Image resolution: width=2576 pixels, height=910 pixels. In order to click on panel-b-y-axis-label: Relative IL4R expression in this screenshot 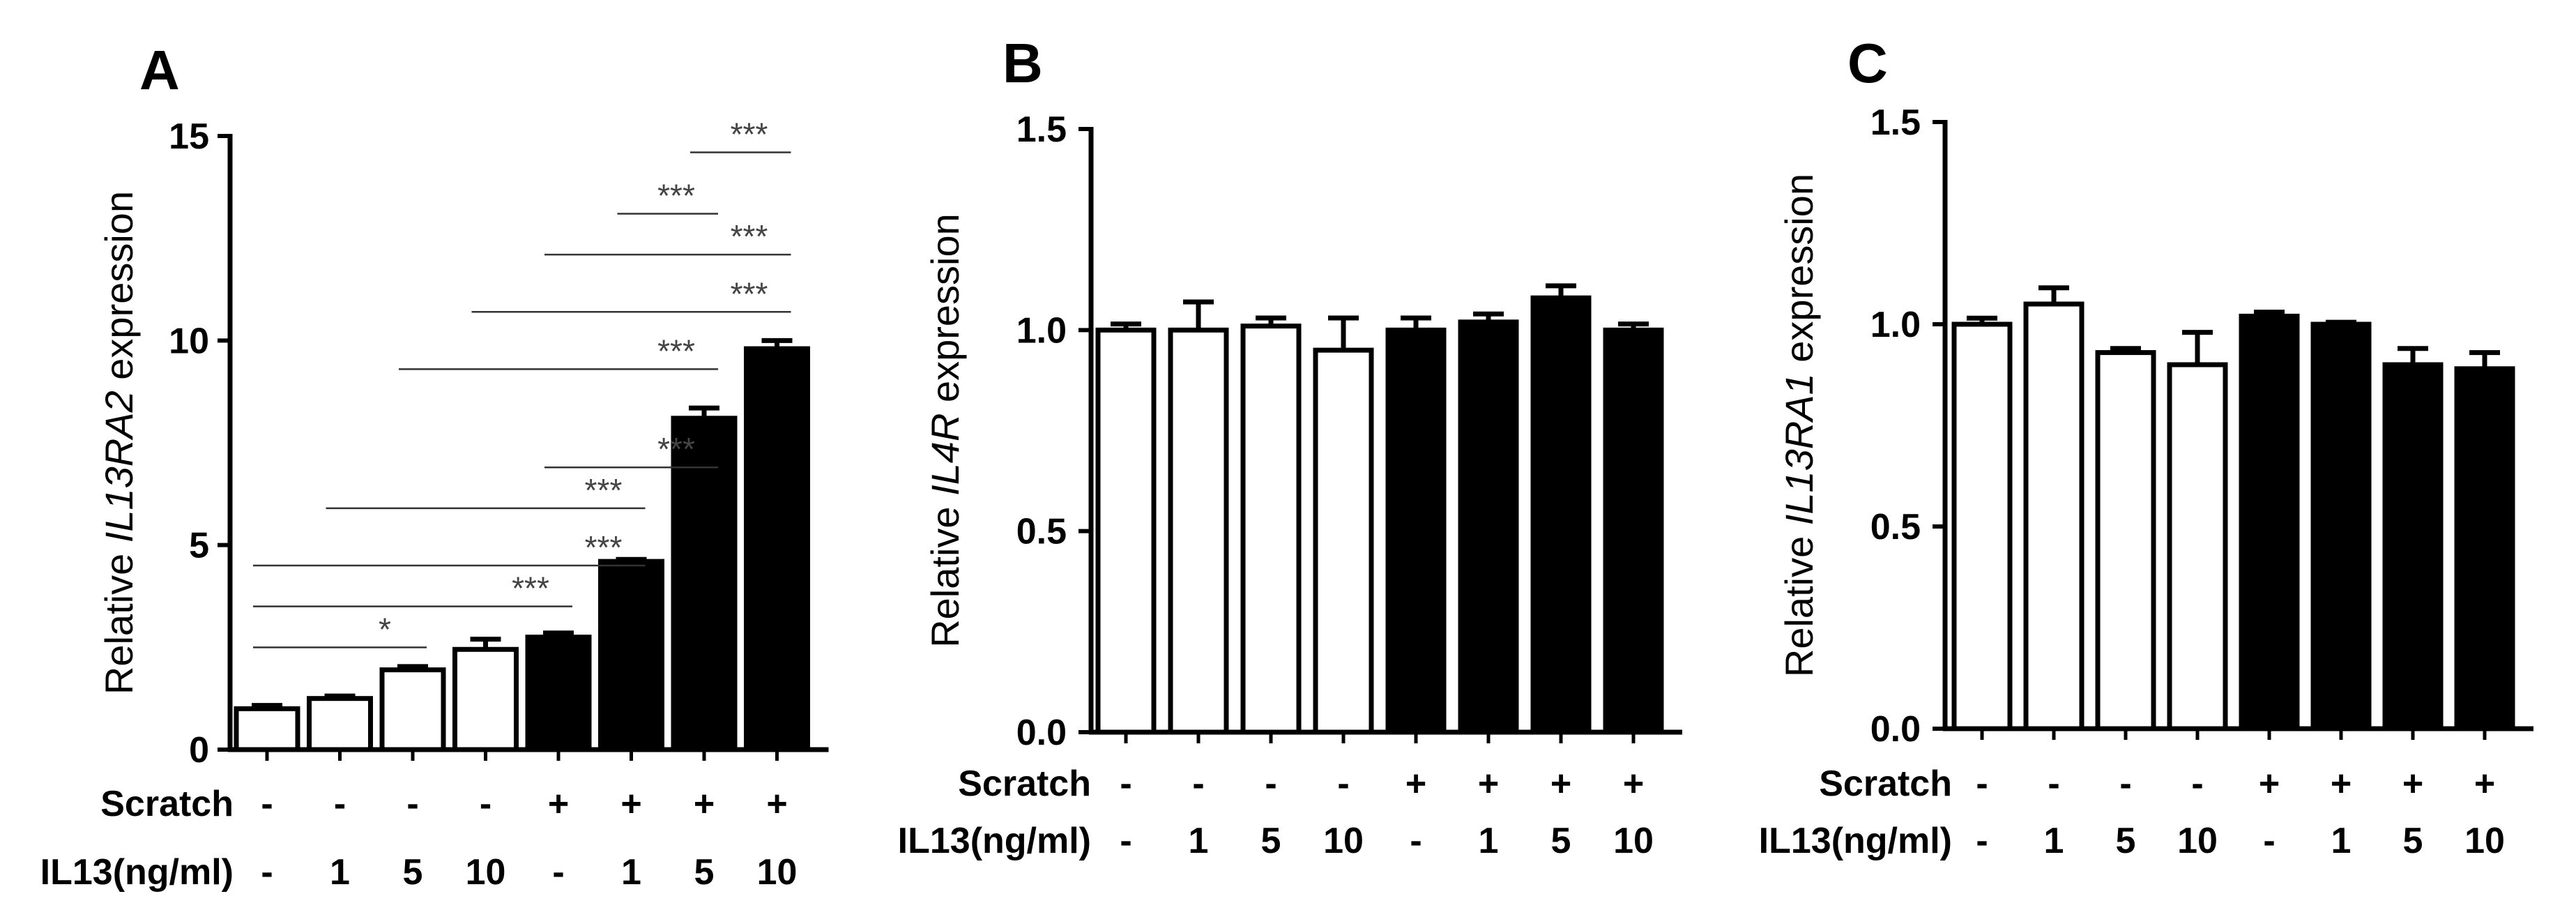, I will do `click(945, 430)`.